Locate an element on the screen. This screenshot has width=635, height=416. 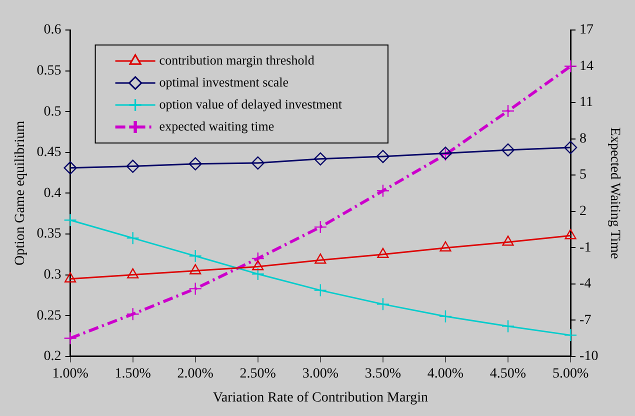
legend-label: expected waiting time is located at coordinates (216, 126).